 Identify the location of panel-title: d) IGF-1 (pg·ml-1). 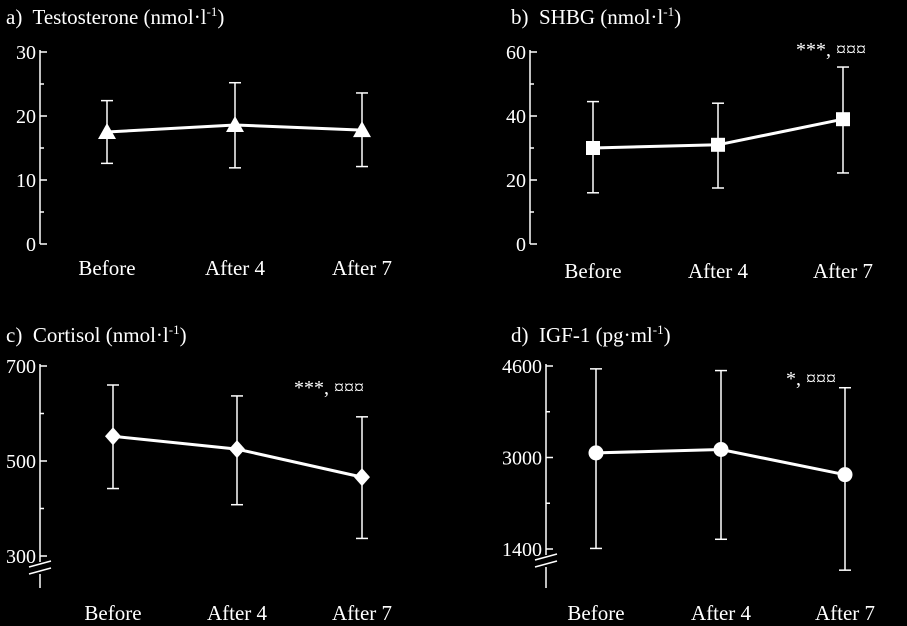
(591, 334).